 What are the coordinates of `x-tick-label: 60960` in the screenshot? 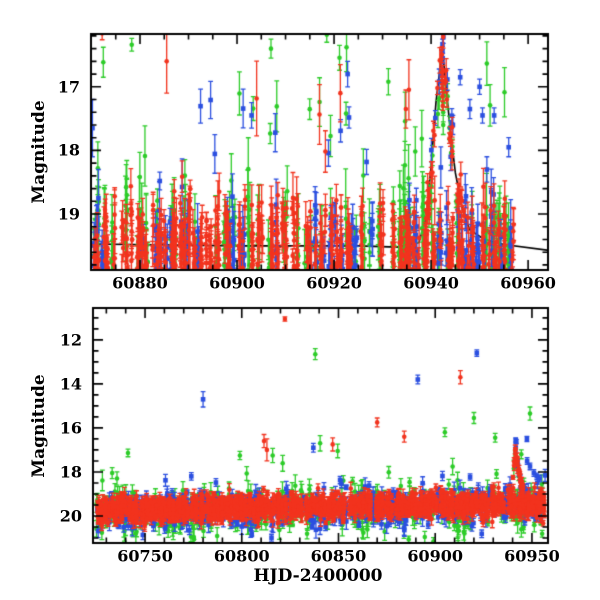 It's located at (528, 283).